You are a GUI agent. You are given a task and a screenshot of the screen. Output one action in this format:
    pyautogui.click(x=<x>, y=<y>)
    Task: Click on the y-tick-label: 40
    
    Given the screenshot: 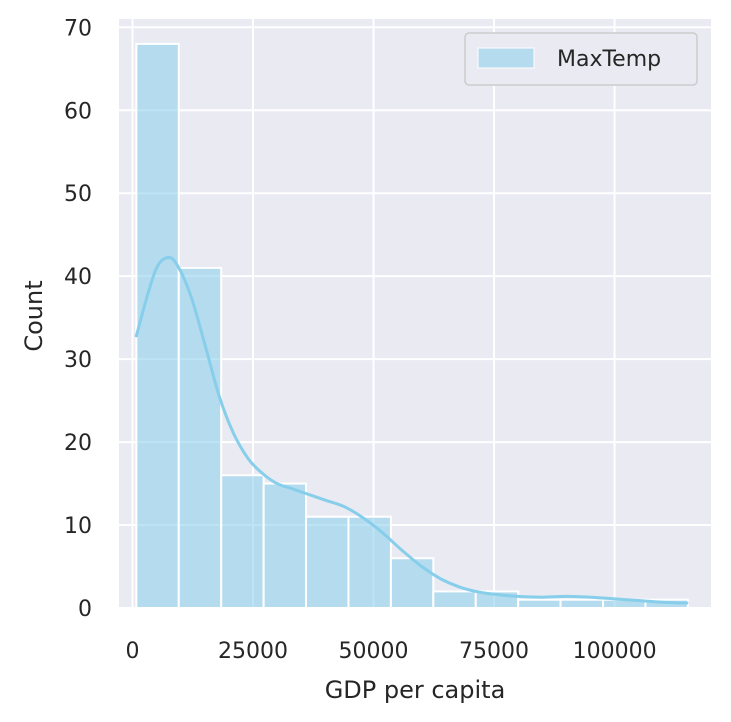 What is the action you would take?
    pyautogui.click(x=78, y=277)
    